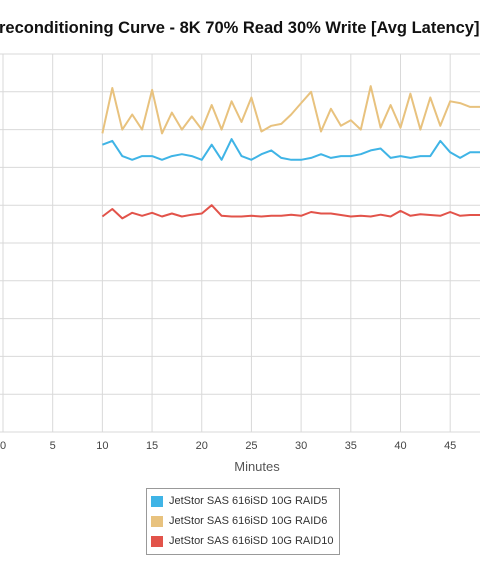 This screenshot has height=566, width=480. Describe the element at coordinates (152, 446) in the screenshot. I see `x-tick-label: 15` at that location.